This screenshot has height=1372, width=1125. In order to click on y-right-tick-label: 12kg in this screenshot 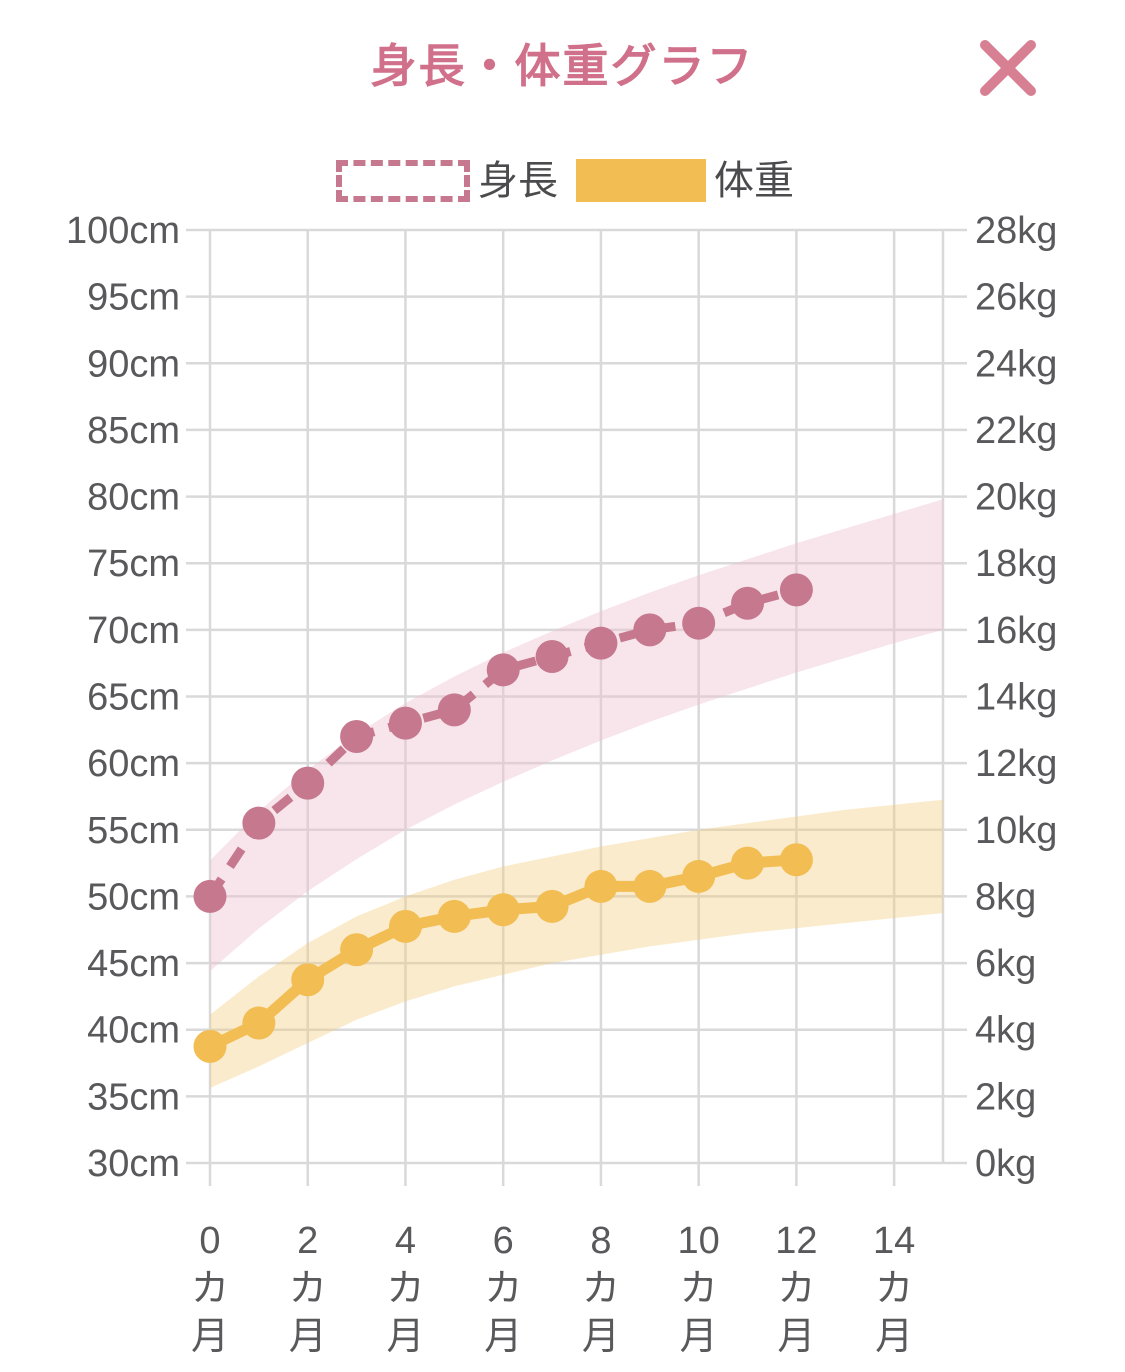, I will do `click(1016, 764)`.